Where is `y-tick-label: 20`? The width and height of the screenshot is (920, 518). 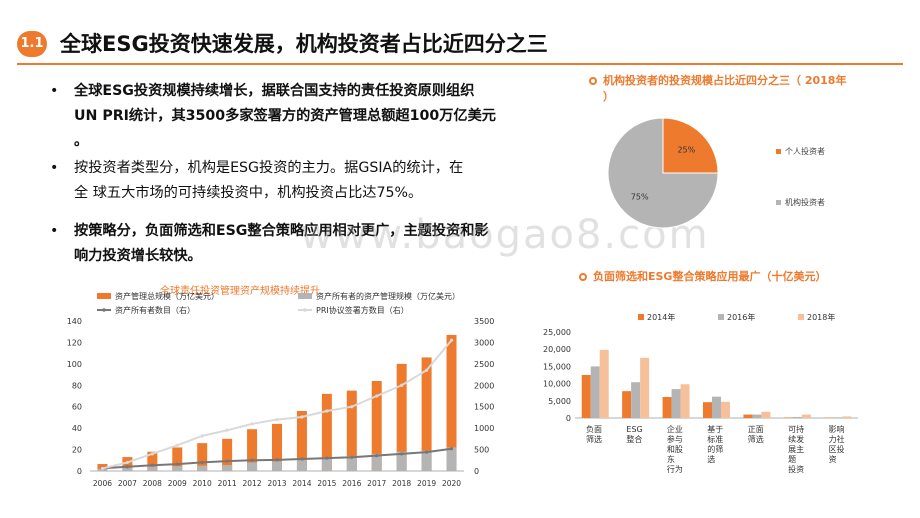 y-tick-label: 20 is located at coordinates (77, 450).